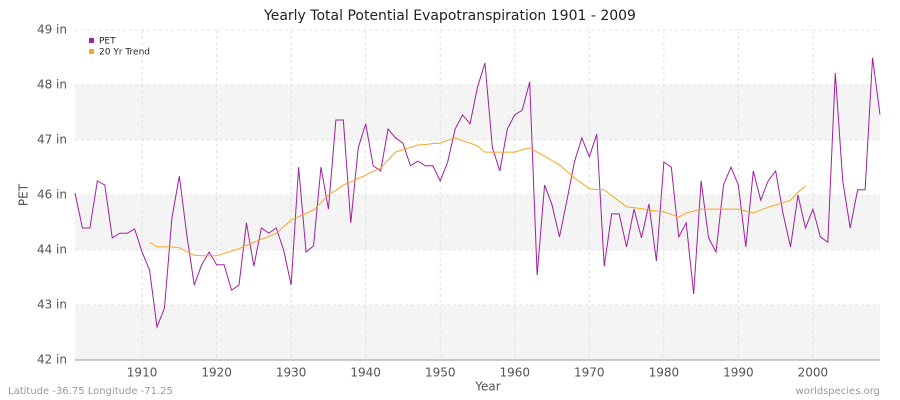 The image size is (900, 400). Describe the element at coordinates (514, 373) in the screenshot. I see `x-tick-label: 1960` at that location.